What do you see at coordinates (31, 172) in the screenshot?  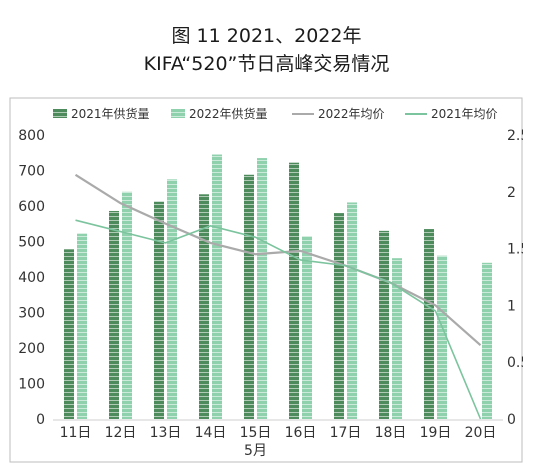 I see `y-left-tick-label: 700` at bounding box center [31, 172].